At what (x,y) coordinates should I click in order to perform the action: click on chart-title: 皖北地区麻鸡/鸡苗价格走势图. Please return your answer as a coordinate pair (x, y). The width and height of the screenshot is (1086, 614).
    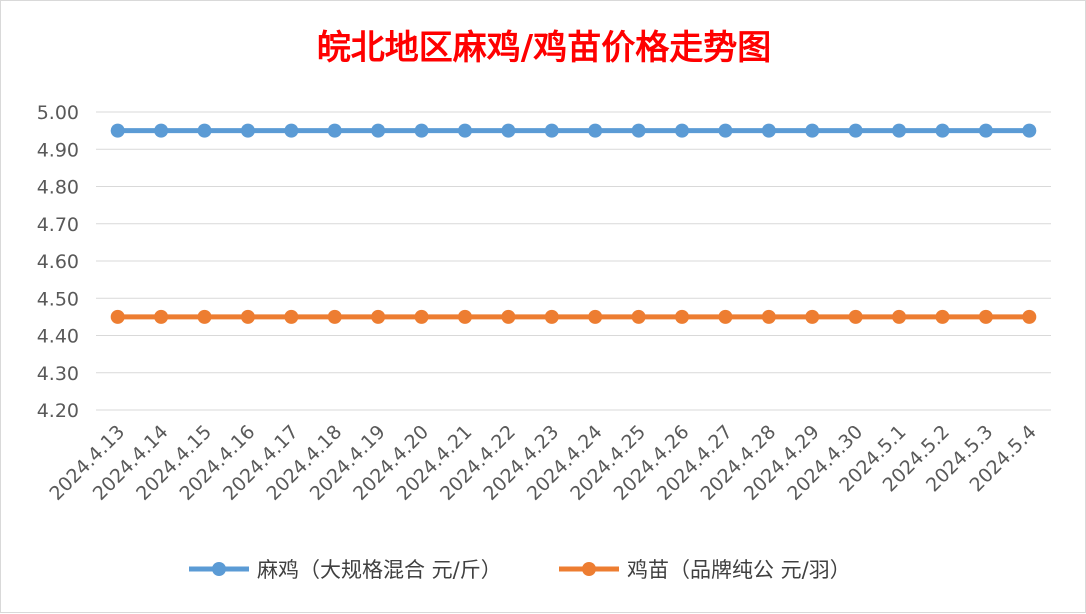
    Looking at the image, I should click on (544, 48).